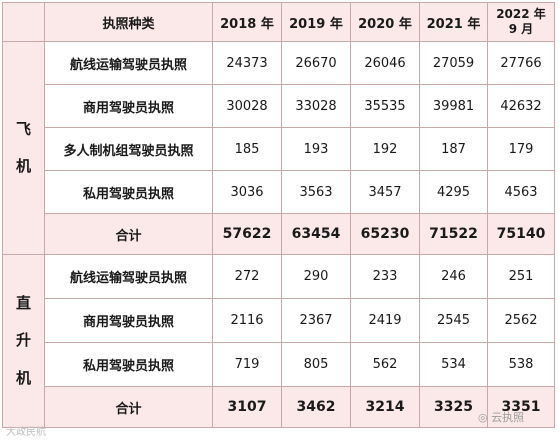 The height and width of the screenshot is (441, 559). What do you see at coordinates (247, 63) in the screenshot?
I see `cell-value: 24373` at bounding box center [247, 63].